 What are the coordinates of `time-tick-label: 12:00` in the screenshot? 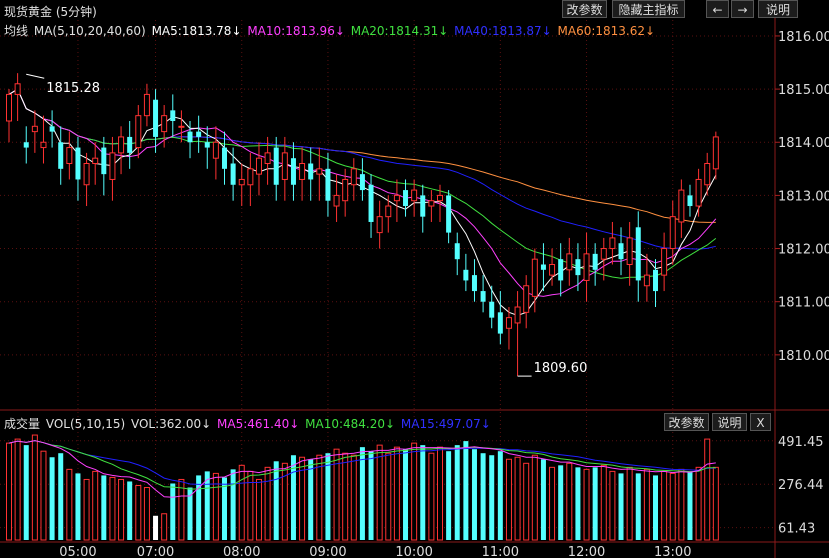 It's located at (586, 551).